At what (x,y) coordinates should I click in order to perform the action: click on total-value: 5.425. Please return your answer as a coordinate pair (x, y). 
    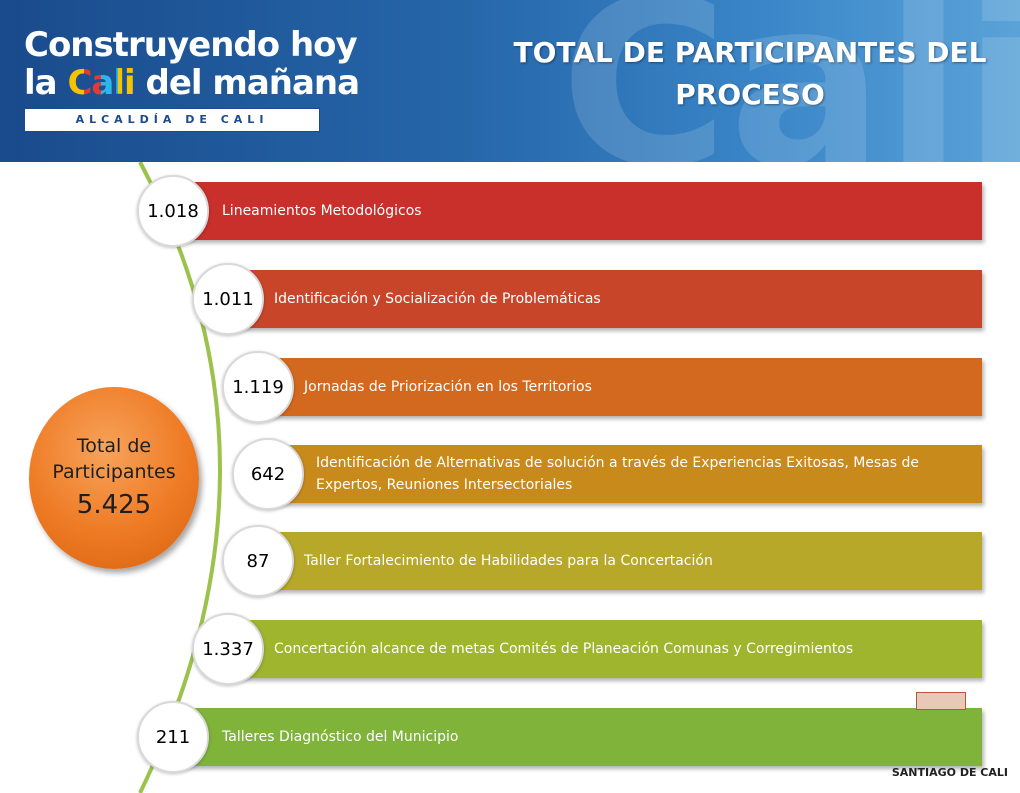
    Looking at the image, I should click on (114, 505).